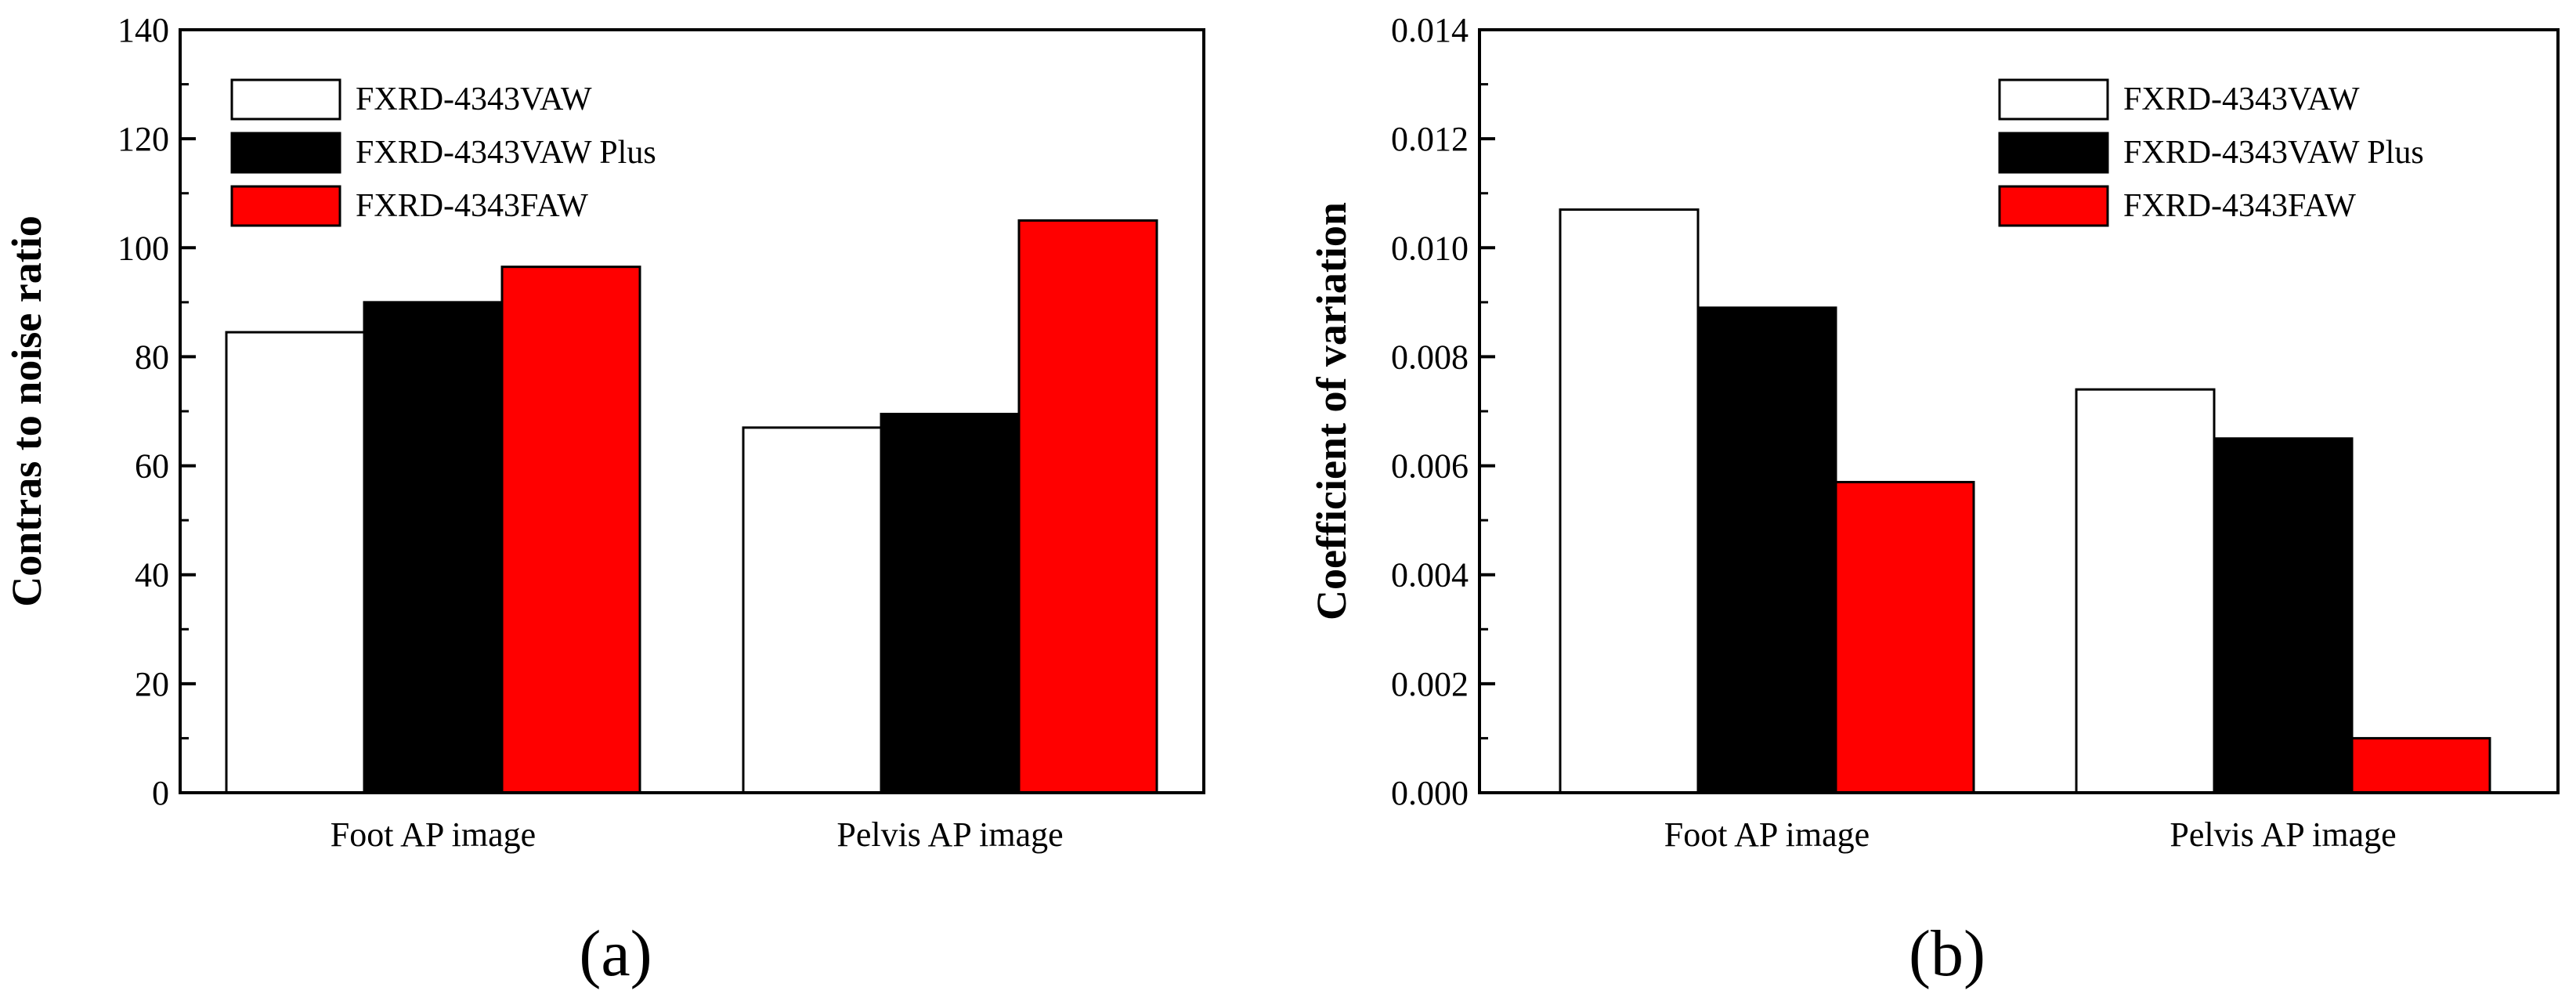  Describe the element at coordinates (1430, 139) in the screenshot. I see `y-tick-label: 0.012` at that location.